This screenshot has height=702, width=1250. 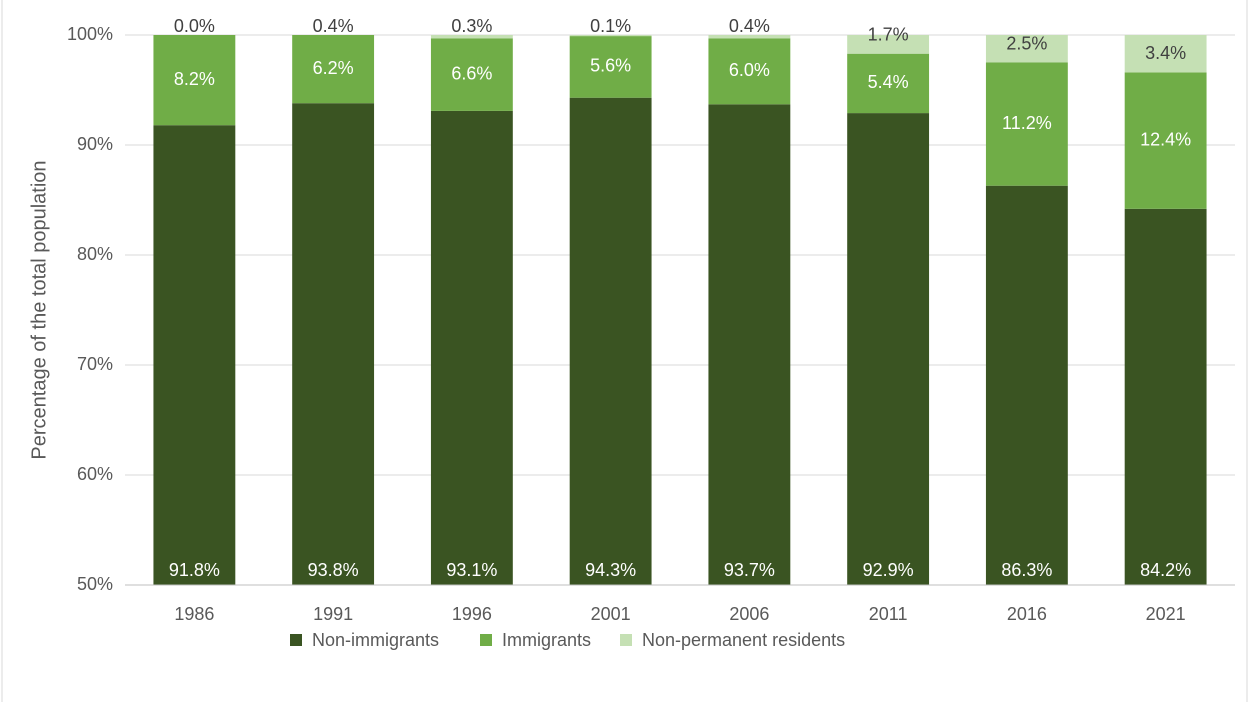 I want to click on y-tick-label: 60%, so click(x=95, y=474).